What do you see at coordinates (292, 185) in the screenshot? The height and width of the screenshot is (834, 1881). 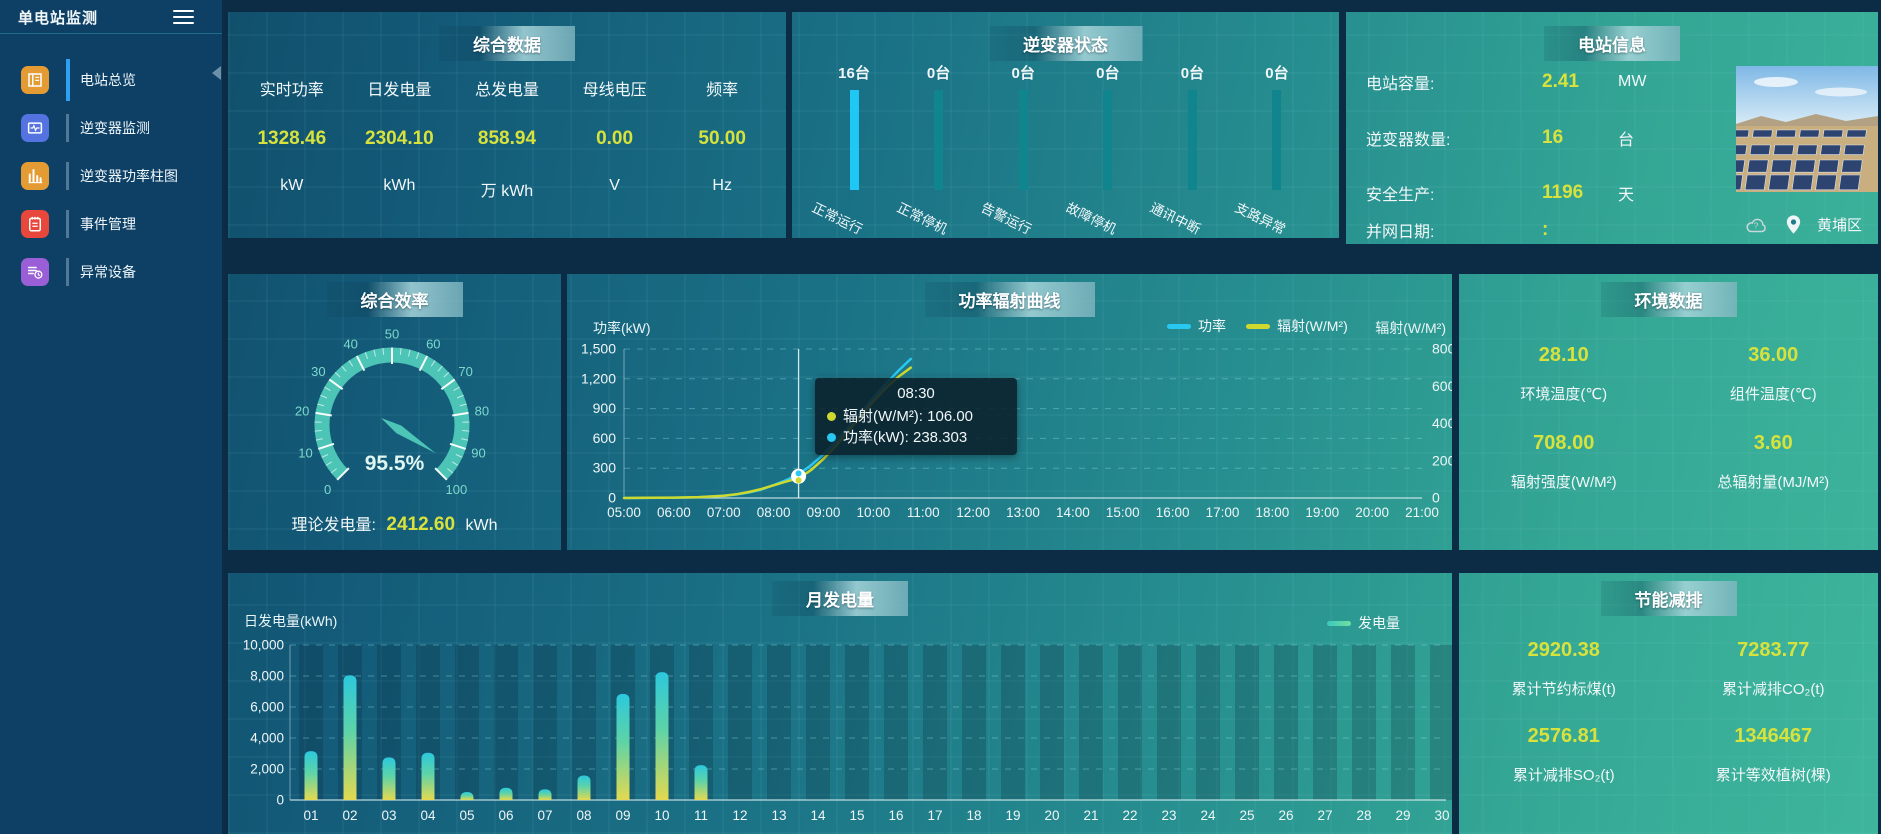 I see `metric-unit: kW` at bounding box center [292, 185].